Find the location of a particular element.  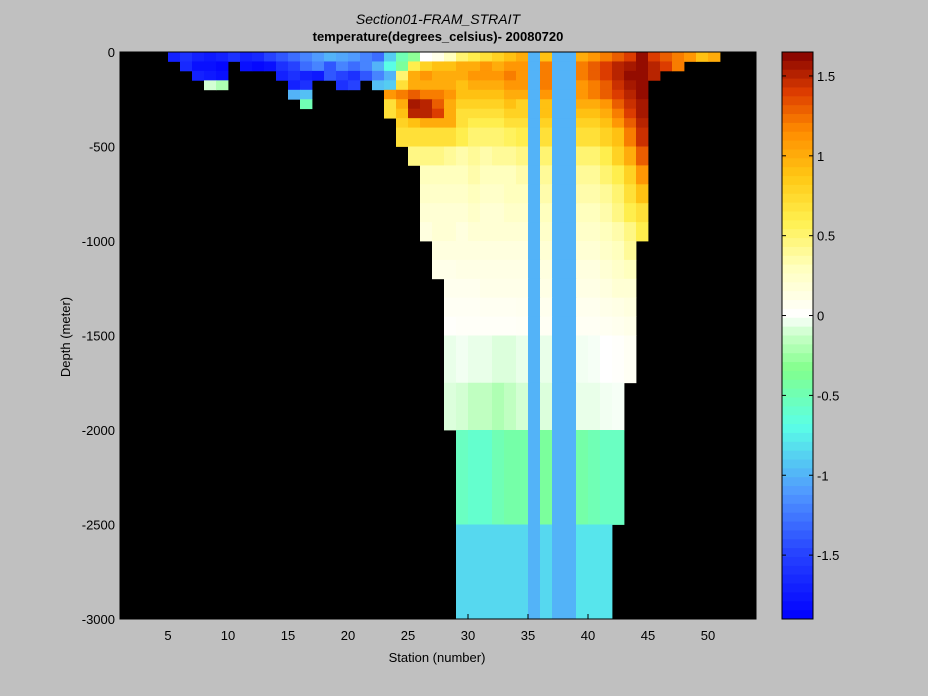

x-axis: 5 10 15 20 25 30 35 40 45 50 is located at coordinates (439, 628).